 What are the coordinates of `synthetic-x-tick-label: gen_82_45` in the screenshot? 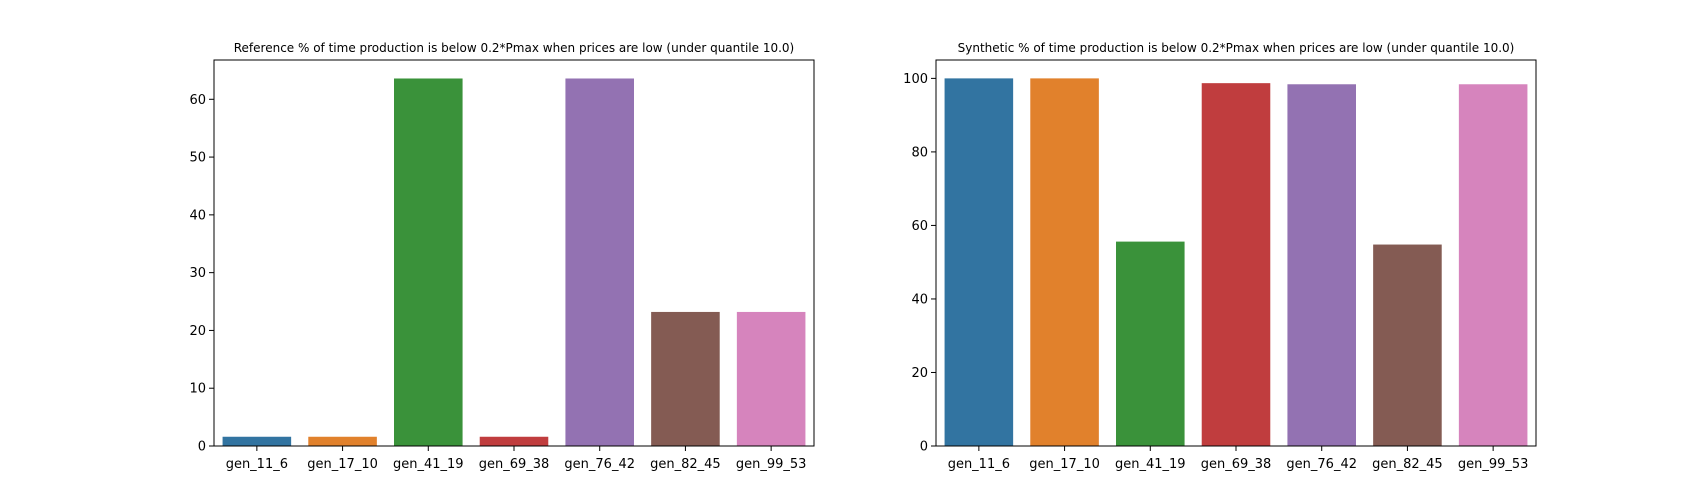 It's located at (1407, 464).